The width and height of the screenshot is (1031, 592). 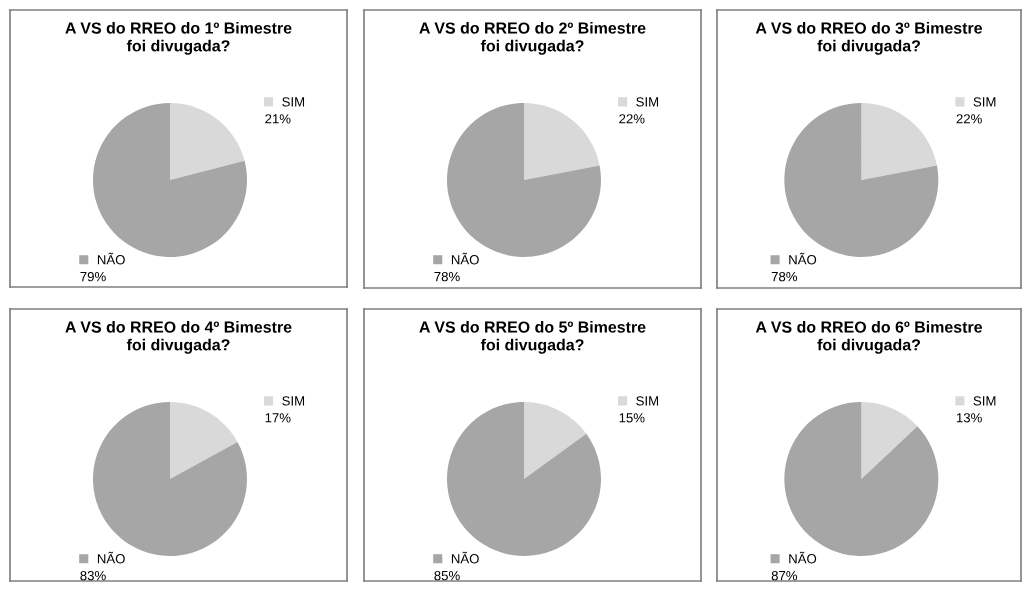 What do you see at coordinates (632, 418) in the screenshot?
I see `data-label: 15%` at bounding box center [632, 418].